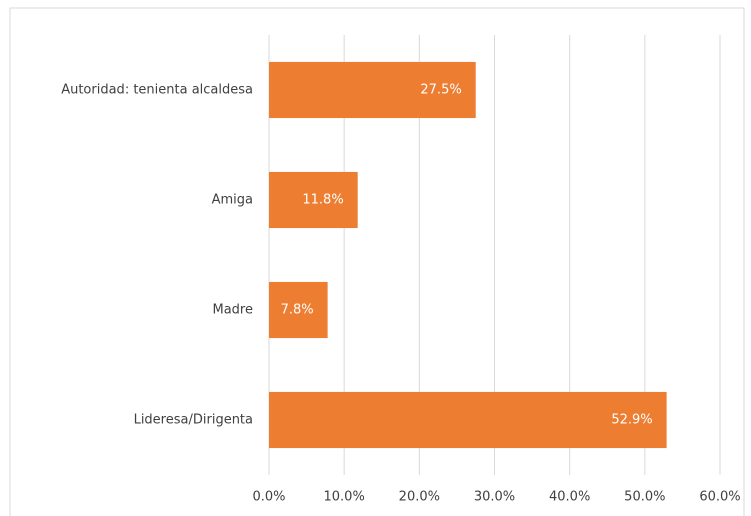 The width and height of the screenshot is (751, 516). I want to click on x-tick-label: 10.0%, so click(344, 497).